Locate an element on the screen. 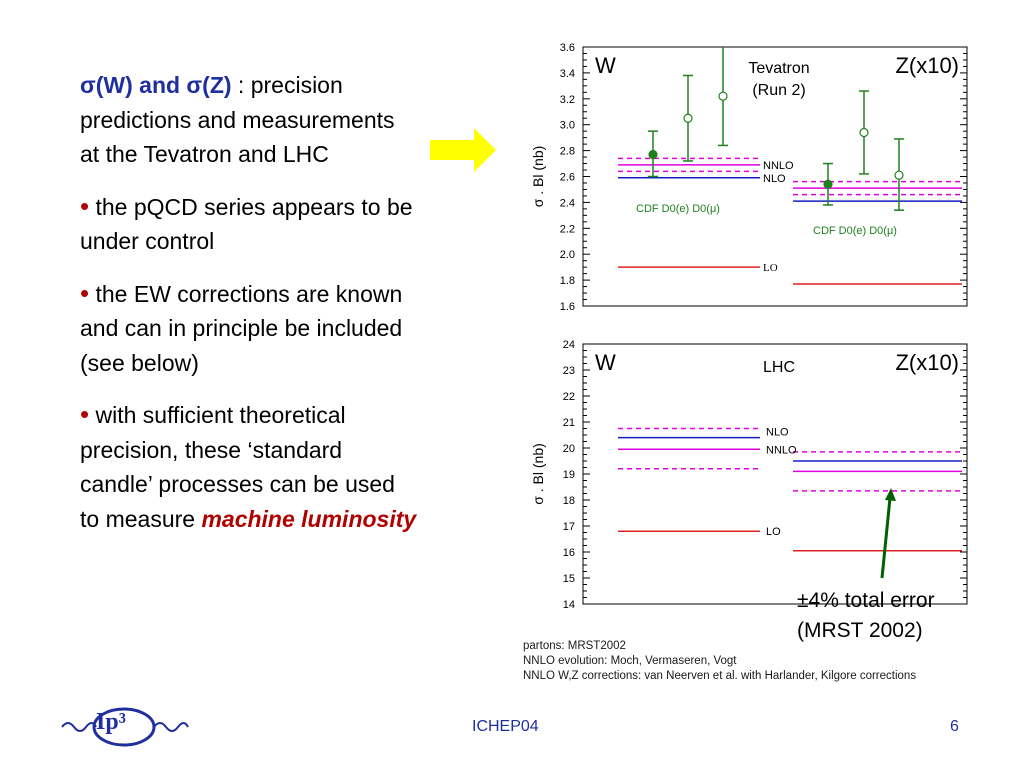 This screenshot has height=768, width=1024. ip3-logo-icon is located at coordinates (125, 727).